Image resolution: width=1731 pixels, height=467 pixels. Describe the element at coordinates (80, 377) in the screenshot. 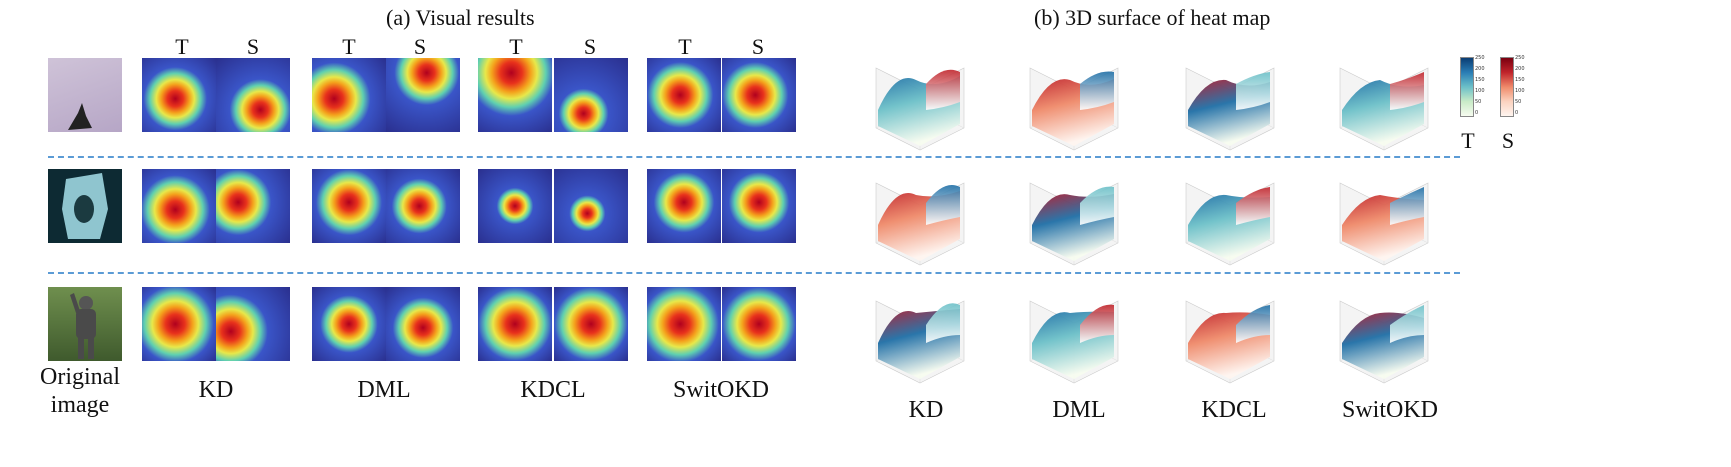

I see `original-label-line1: Original` at that location.